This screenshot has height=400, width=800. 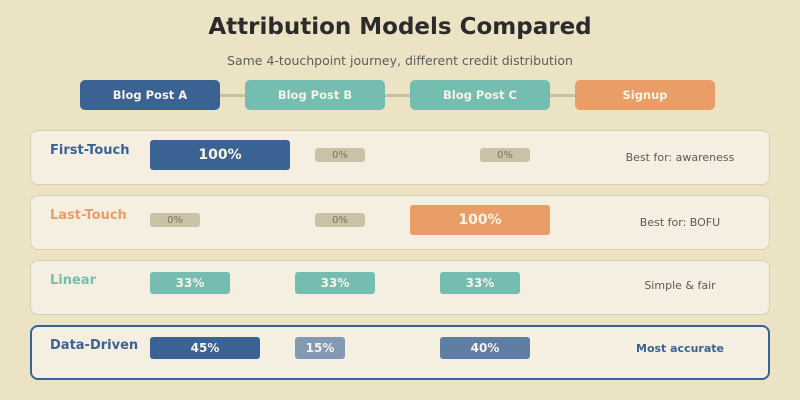 I want to click on credit-bar-blog-post-c: 100%, so click(x=480, y=220).